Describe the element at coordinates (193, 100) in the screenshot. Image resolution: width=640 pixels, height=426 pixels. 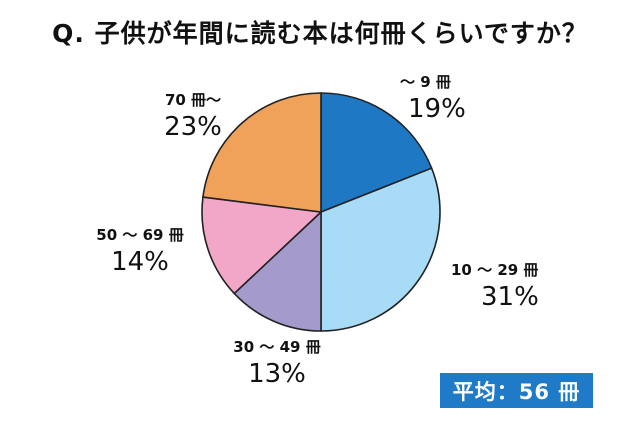
I see `slice-category-4: 70 冊～` at that location.